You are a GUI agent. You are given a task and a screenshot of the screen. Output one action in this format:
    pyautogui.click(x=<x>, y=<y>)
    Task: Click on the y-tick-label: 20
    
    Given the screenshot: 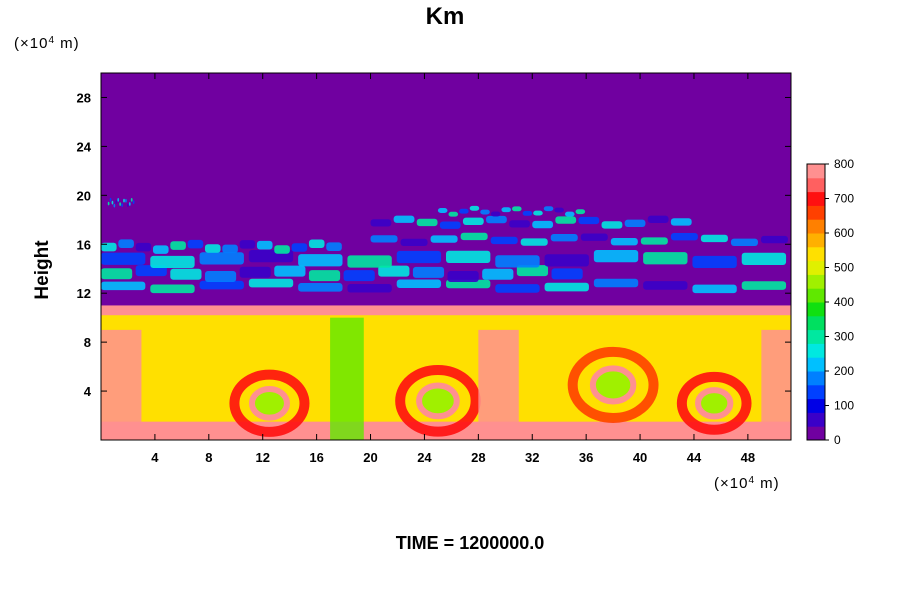 What is the action you would take?
    pyautogui.click(x=84, y=195)
    